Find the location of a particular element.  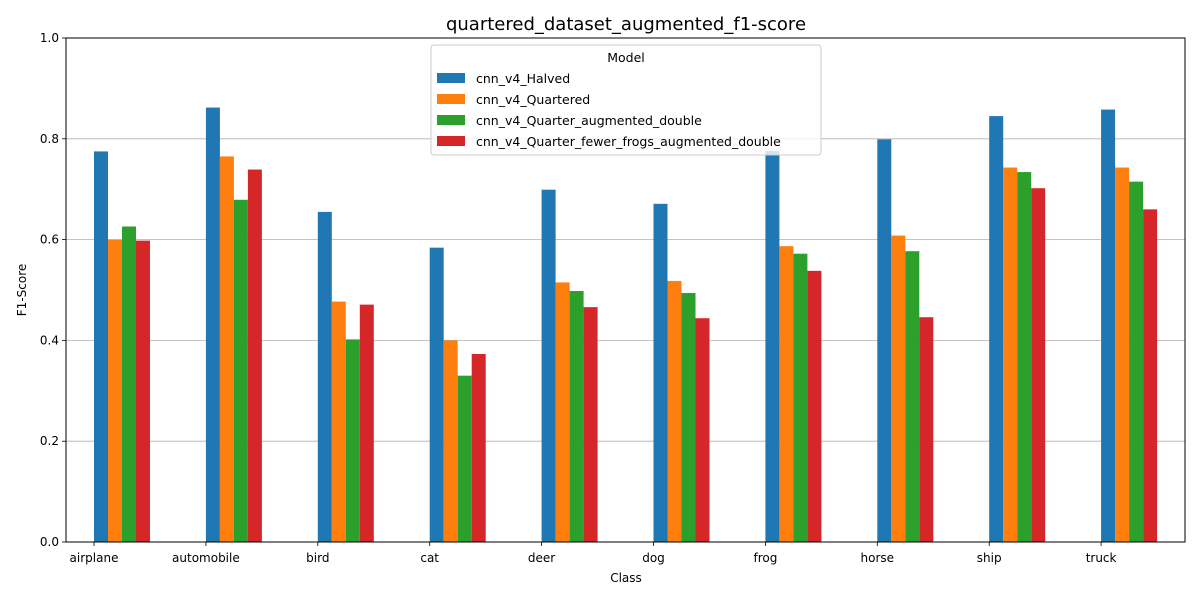

x-tick-label-dog: dog is located at coordinates (653, 558).